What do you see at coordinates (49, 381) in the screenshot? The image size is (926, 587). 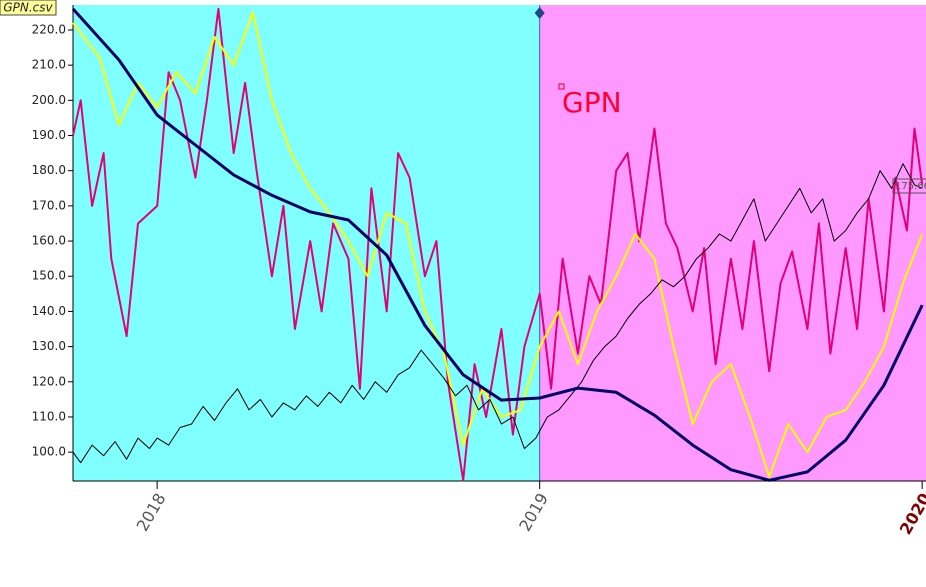 I see `y-tick-label: 120.0` at bounding box center [49, 381].